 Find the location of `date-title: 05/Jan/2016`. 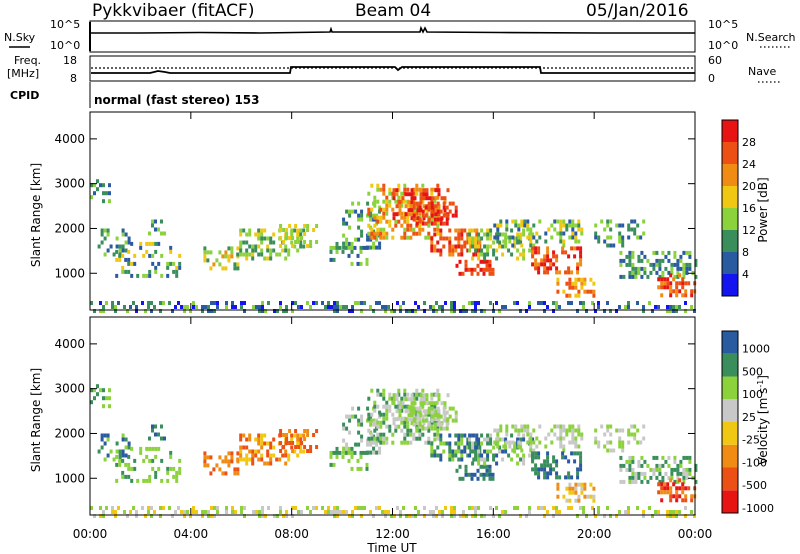

date-title: 05/Jan/2016 is located at coordinates (637, 11).